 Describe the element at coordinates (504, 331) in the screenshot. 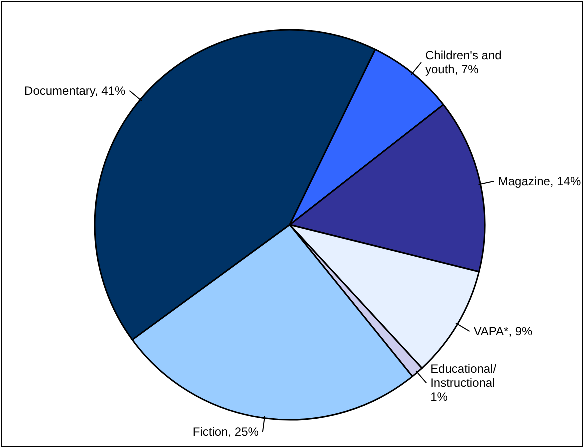

I see `slice-label: VAPA*, 9%` at that location.